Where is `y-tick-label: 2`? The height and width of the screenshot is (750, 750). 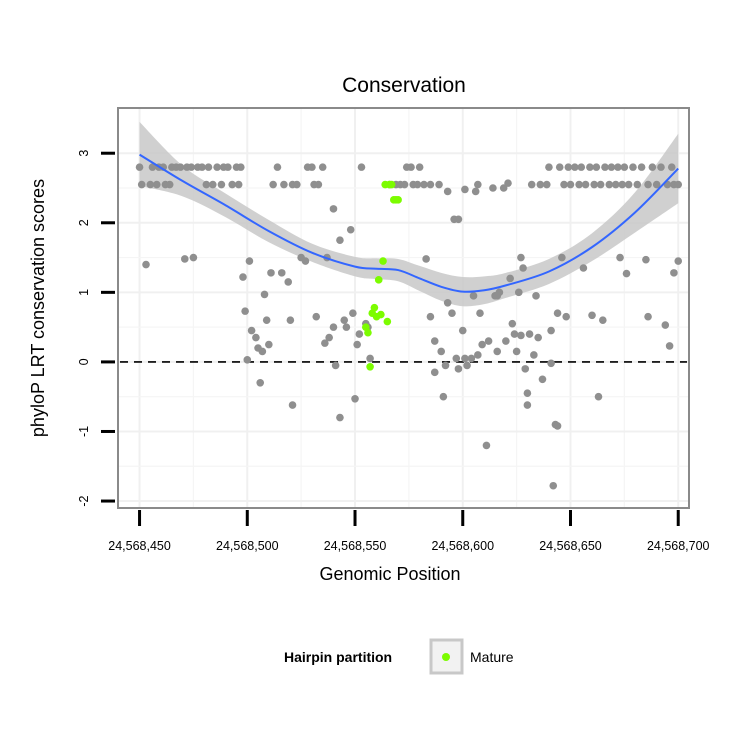
y-tick-label: 2 is located at coordinates (84, 222).